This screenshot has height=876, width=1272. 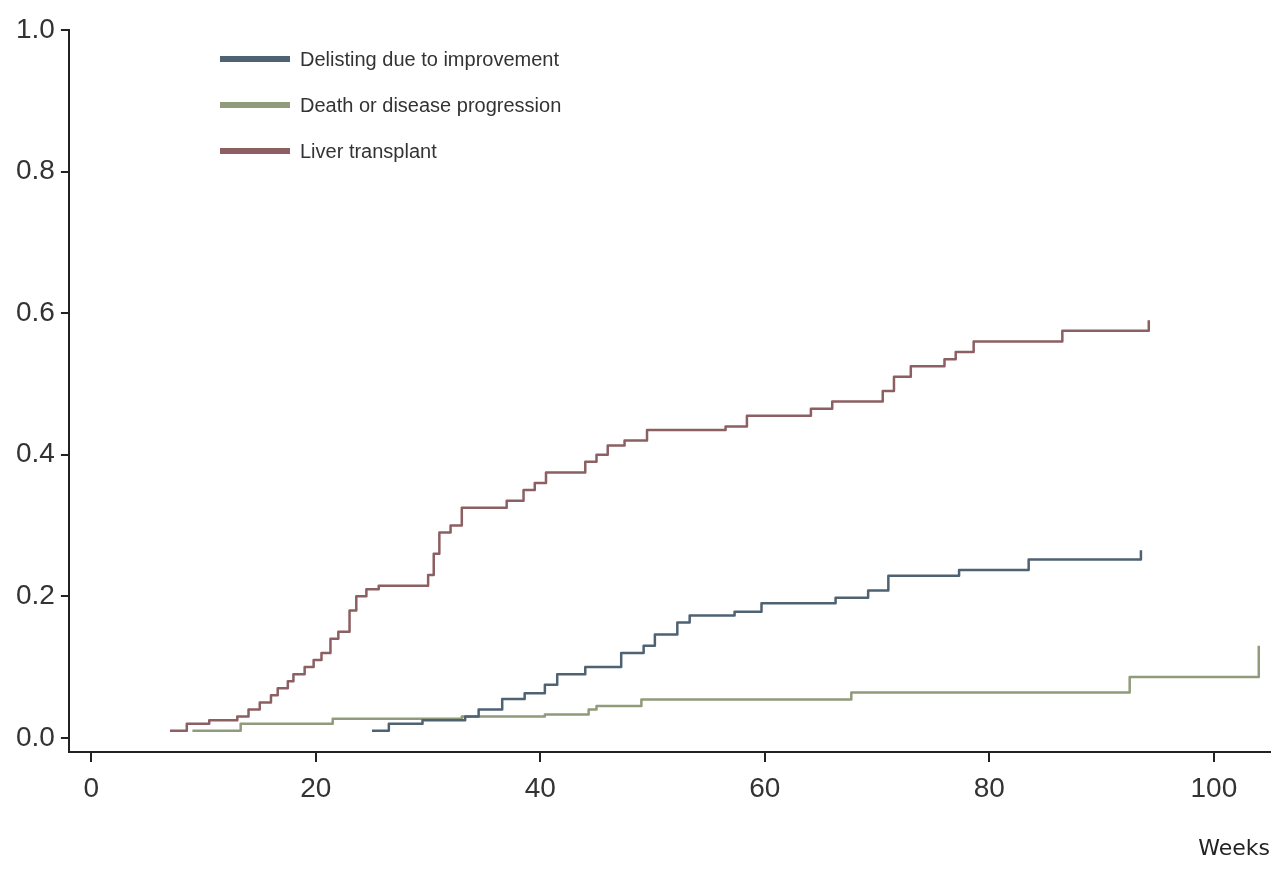 I want to click on y-tick-label: 1.0, so click(x=35, y=28).